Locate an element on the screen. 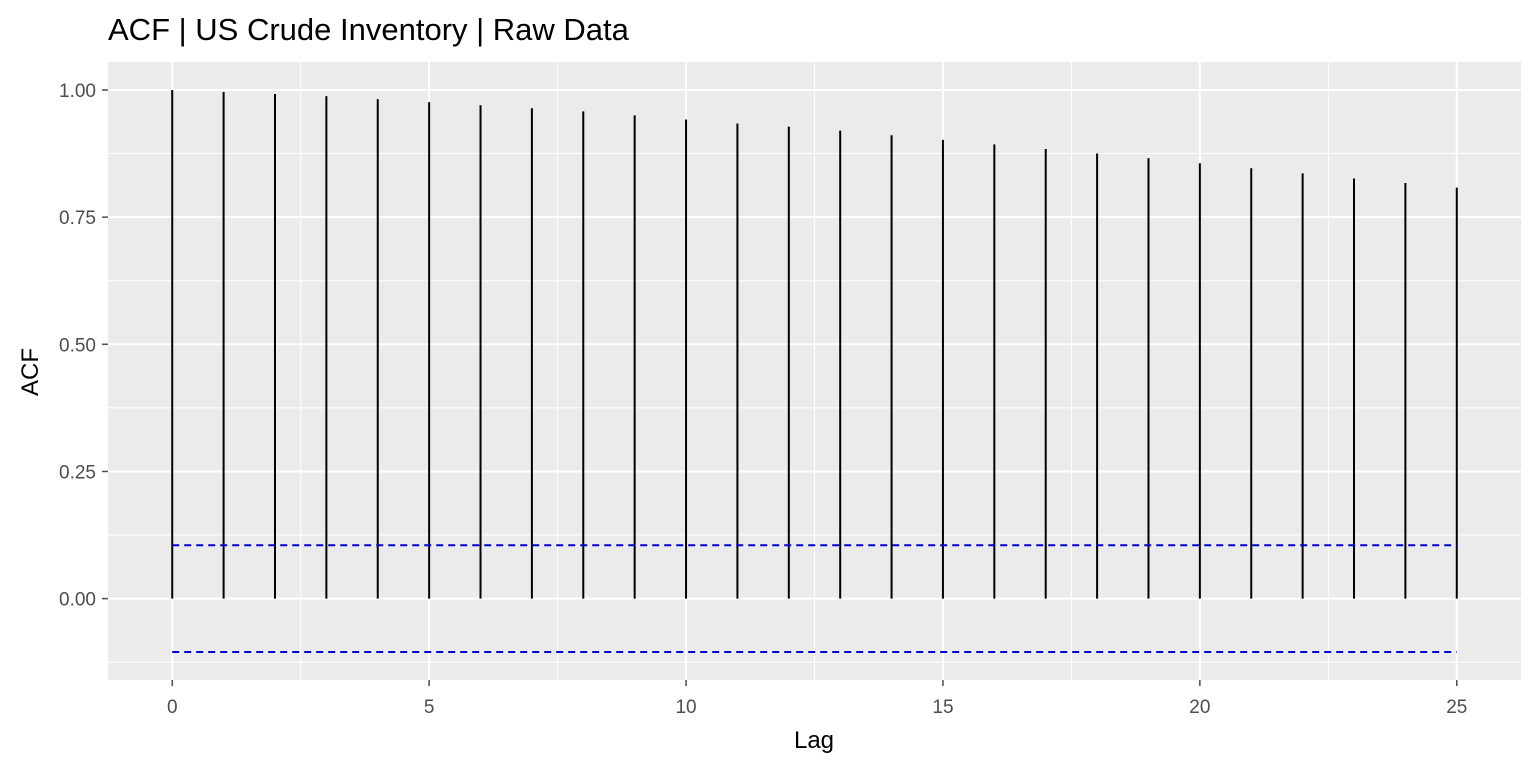 This screenshot has height=768, width=1536. chart-title: ACF | US Crude Inventory | Raw Data is located at coordinates (369, 29).